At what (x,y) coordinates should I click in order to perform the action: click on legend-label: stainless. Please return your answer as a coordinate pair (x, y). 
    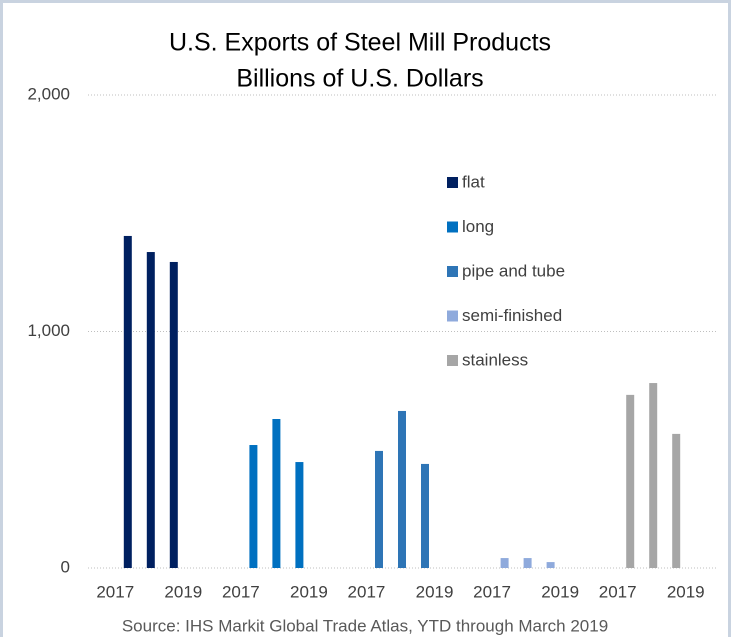
    Looking at the image, I should click on (495, 359).